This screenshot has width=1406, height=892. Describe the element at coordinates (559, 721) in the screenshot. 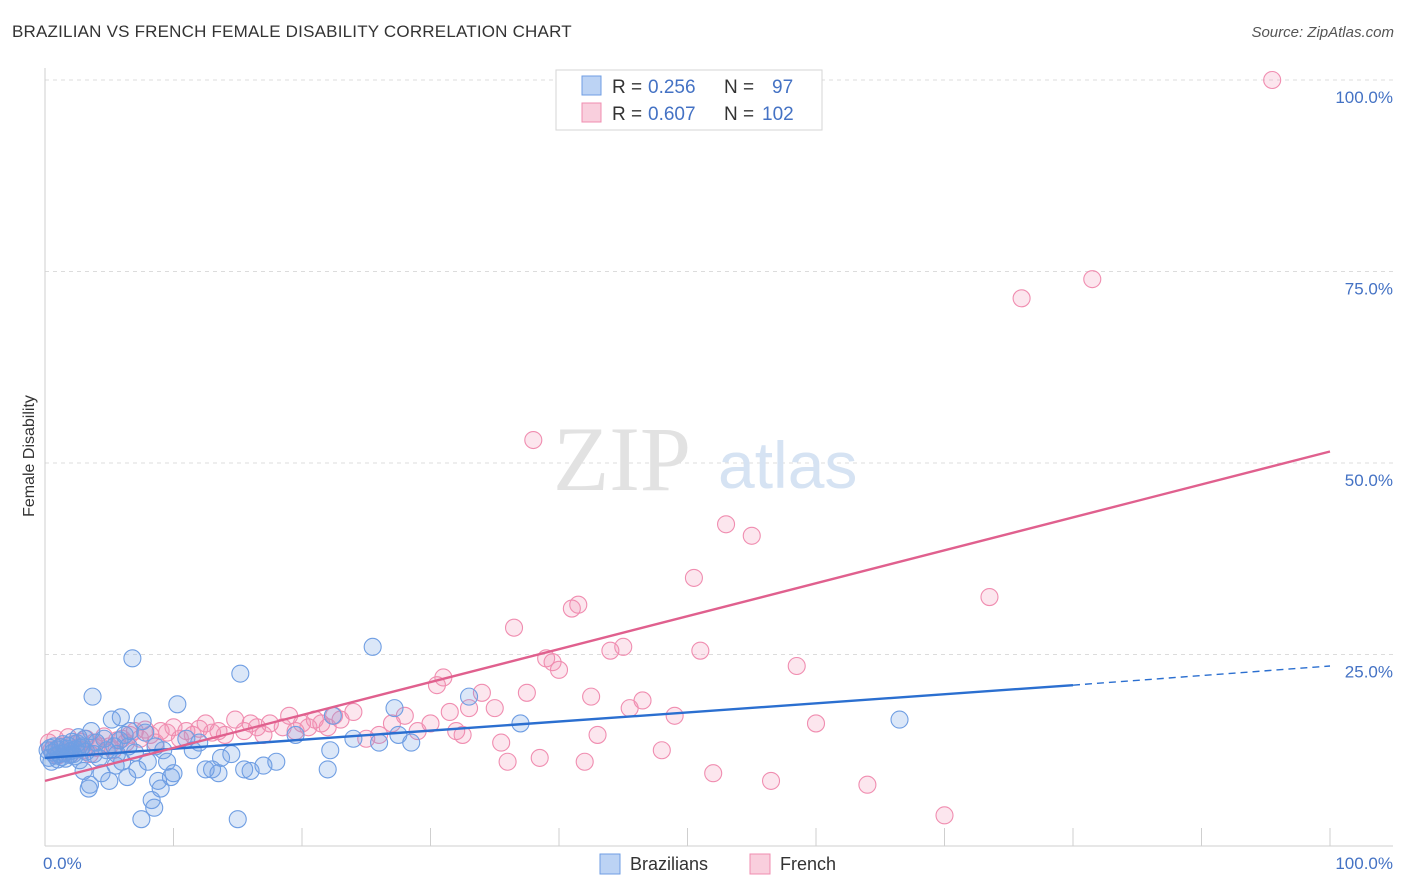

I see `brazilians-trend-line` at that location.